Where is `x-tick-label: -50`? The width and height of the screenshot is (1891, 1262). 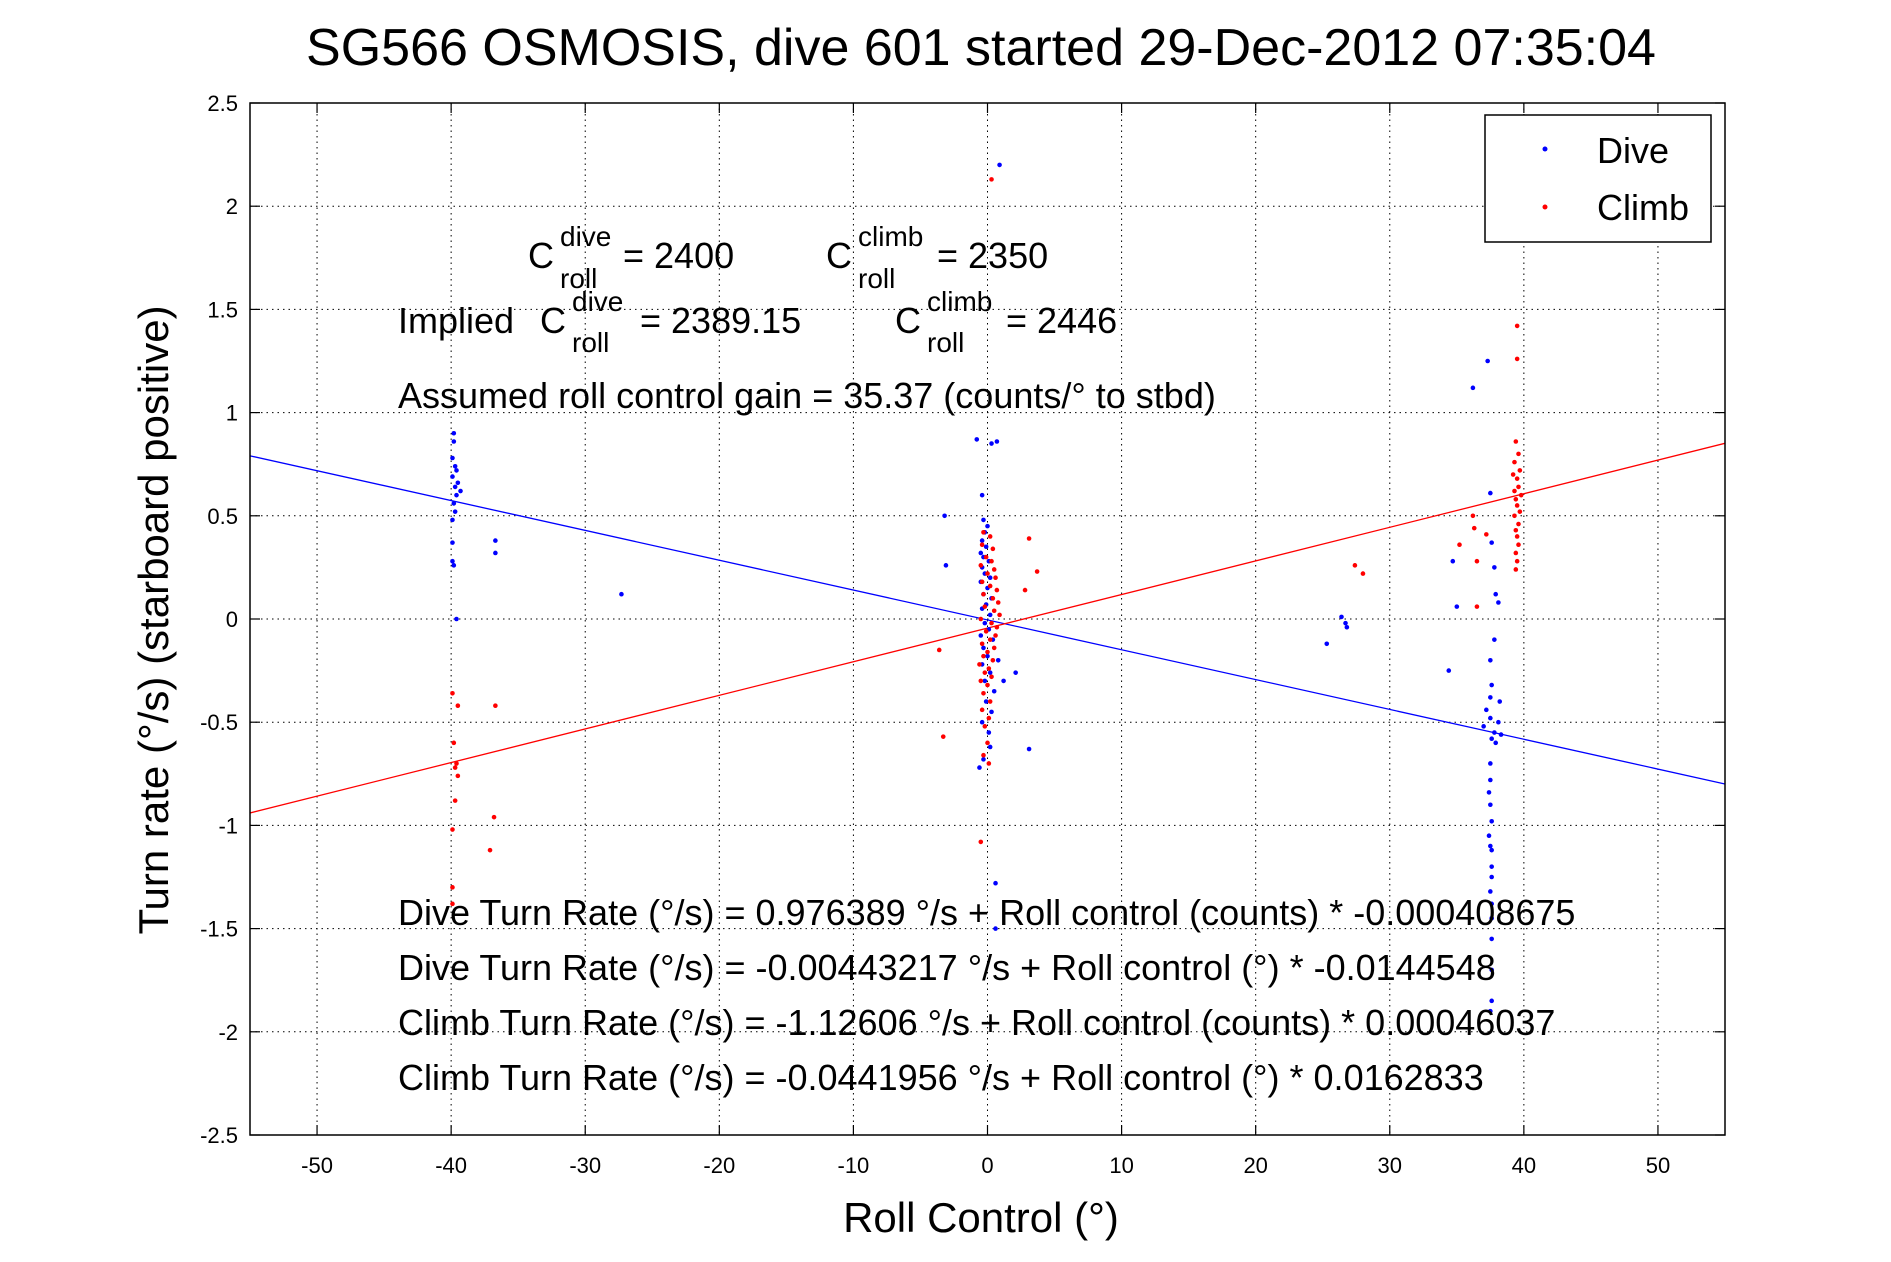 x-tick-label: -50 is located at coordinates (317, 1165).